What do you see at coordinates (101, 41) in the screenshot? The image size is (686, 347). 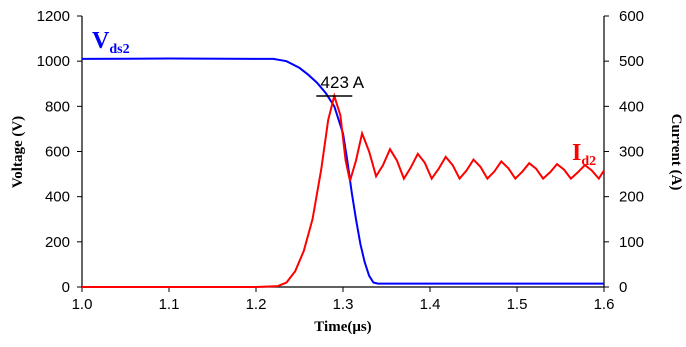 I see `series-label-vds2-main: V` at bounding box center [101, 41].